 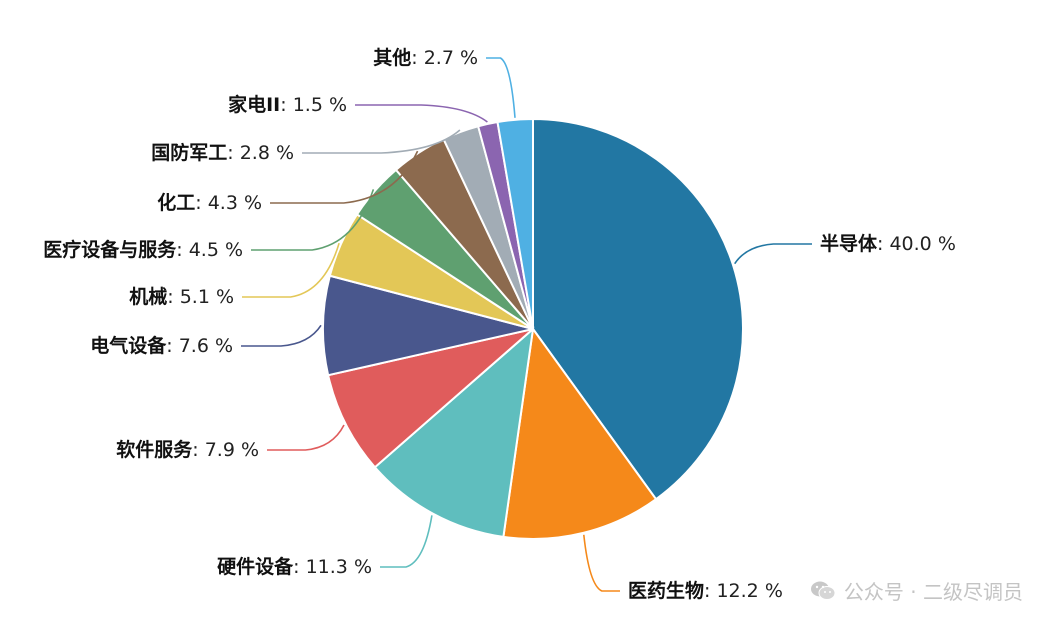 I want to click on slice-label-name: 电气设备, so click(x=128, y=345).